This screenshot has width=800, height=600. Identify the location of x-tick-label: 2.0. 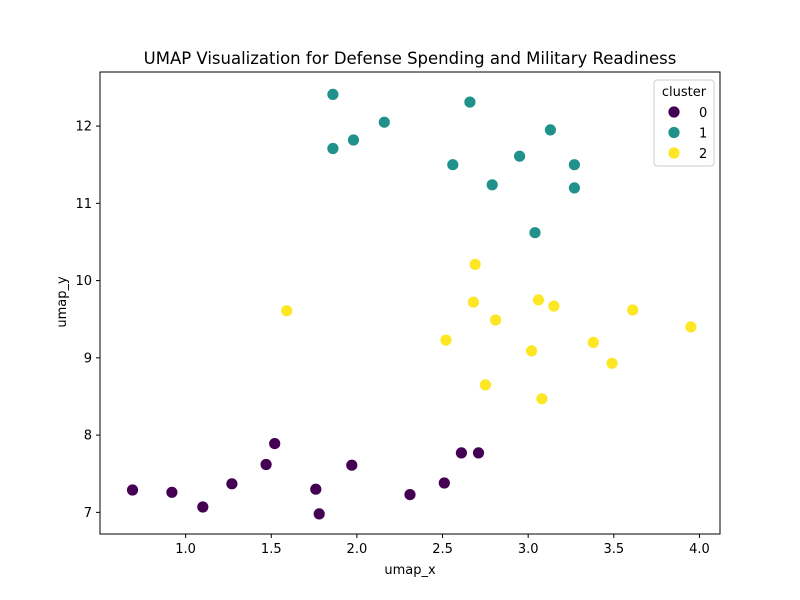
(357, 549).